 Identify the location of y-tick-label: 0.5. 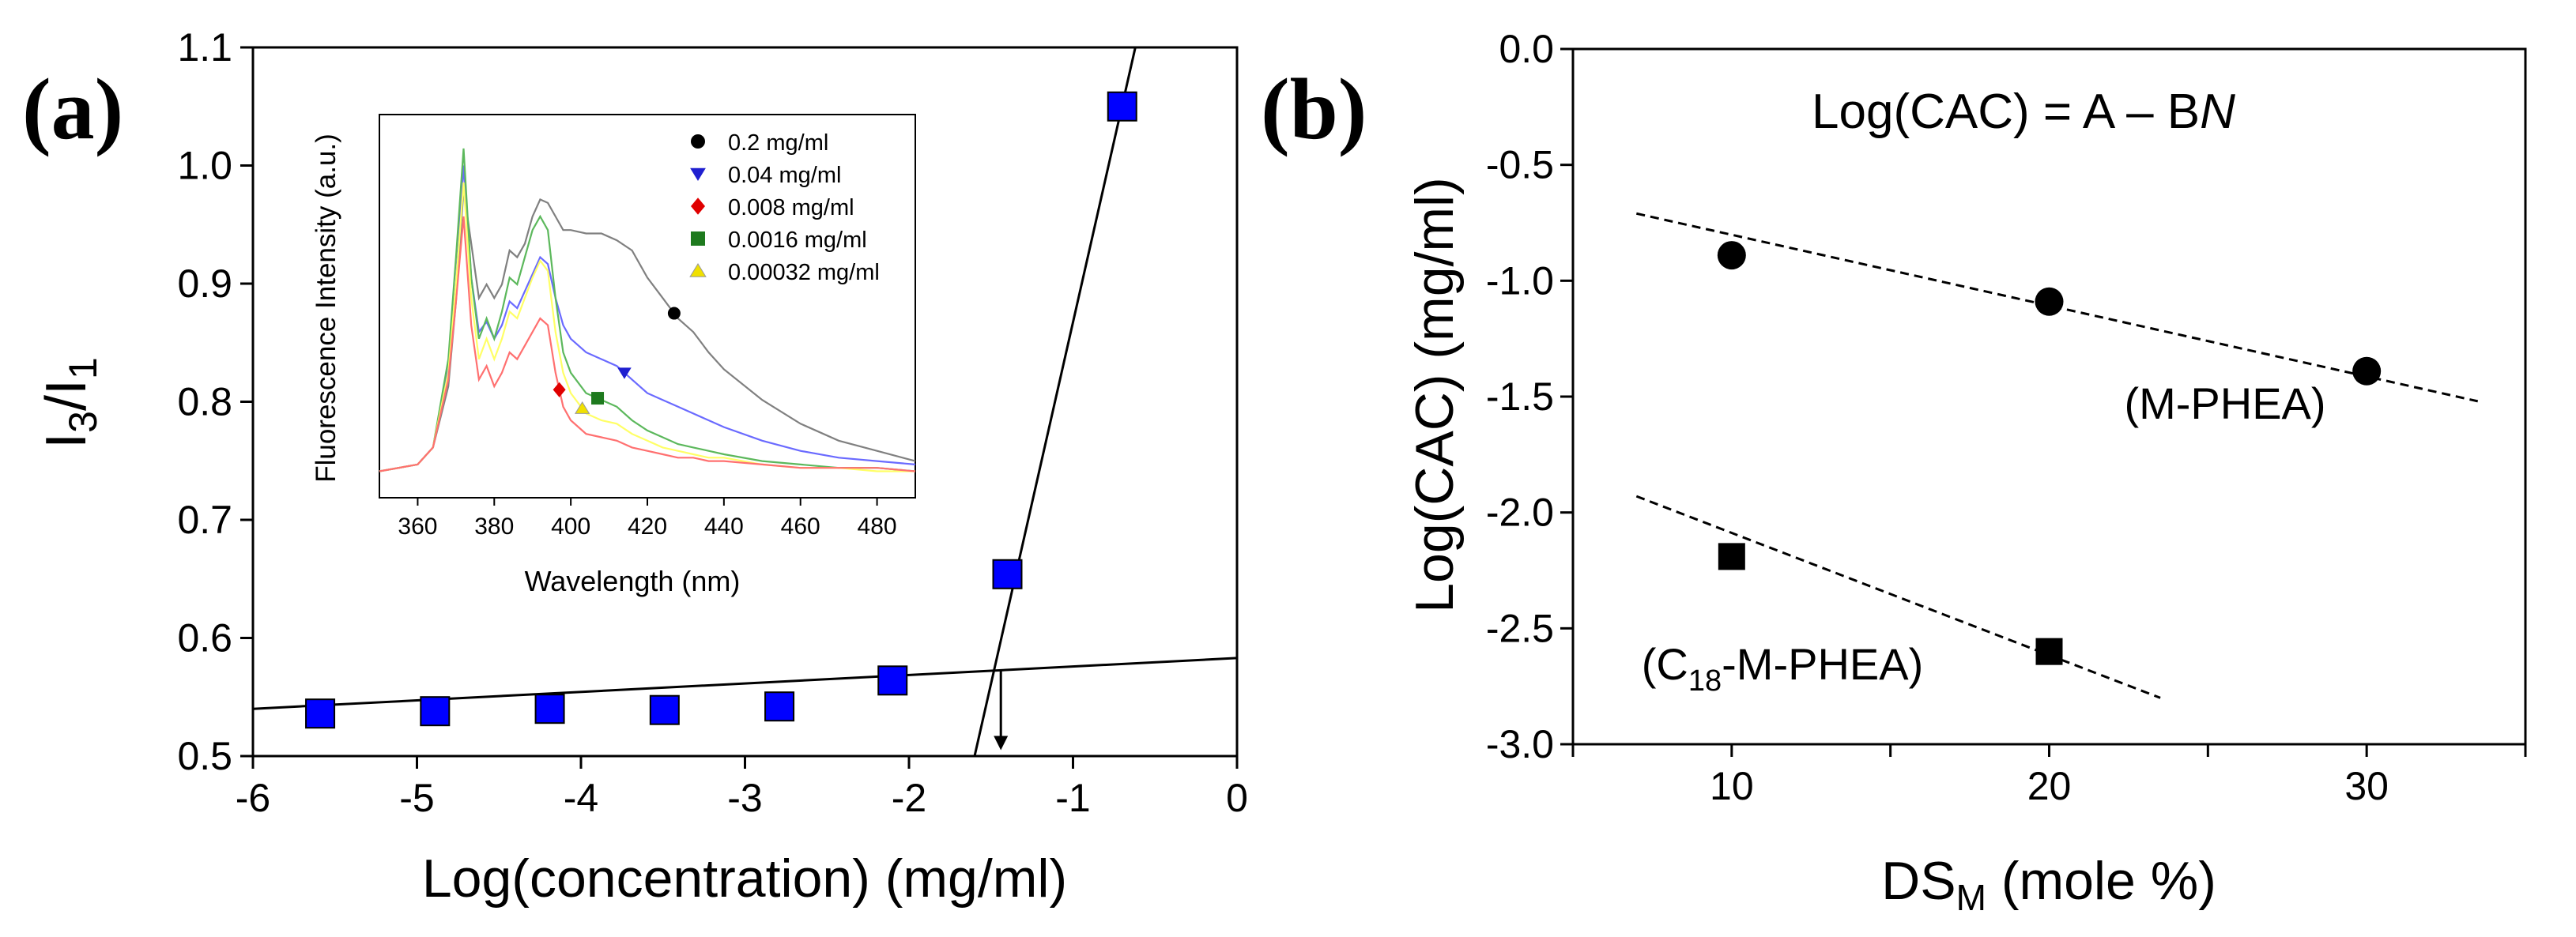
(204, 756).